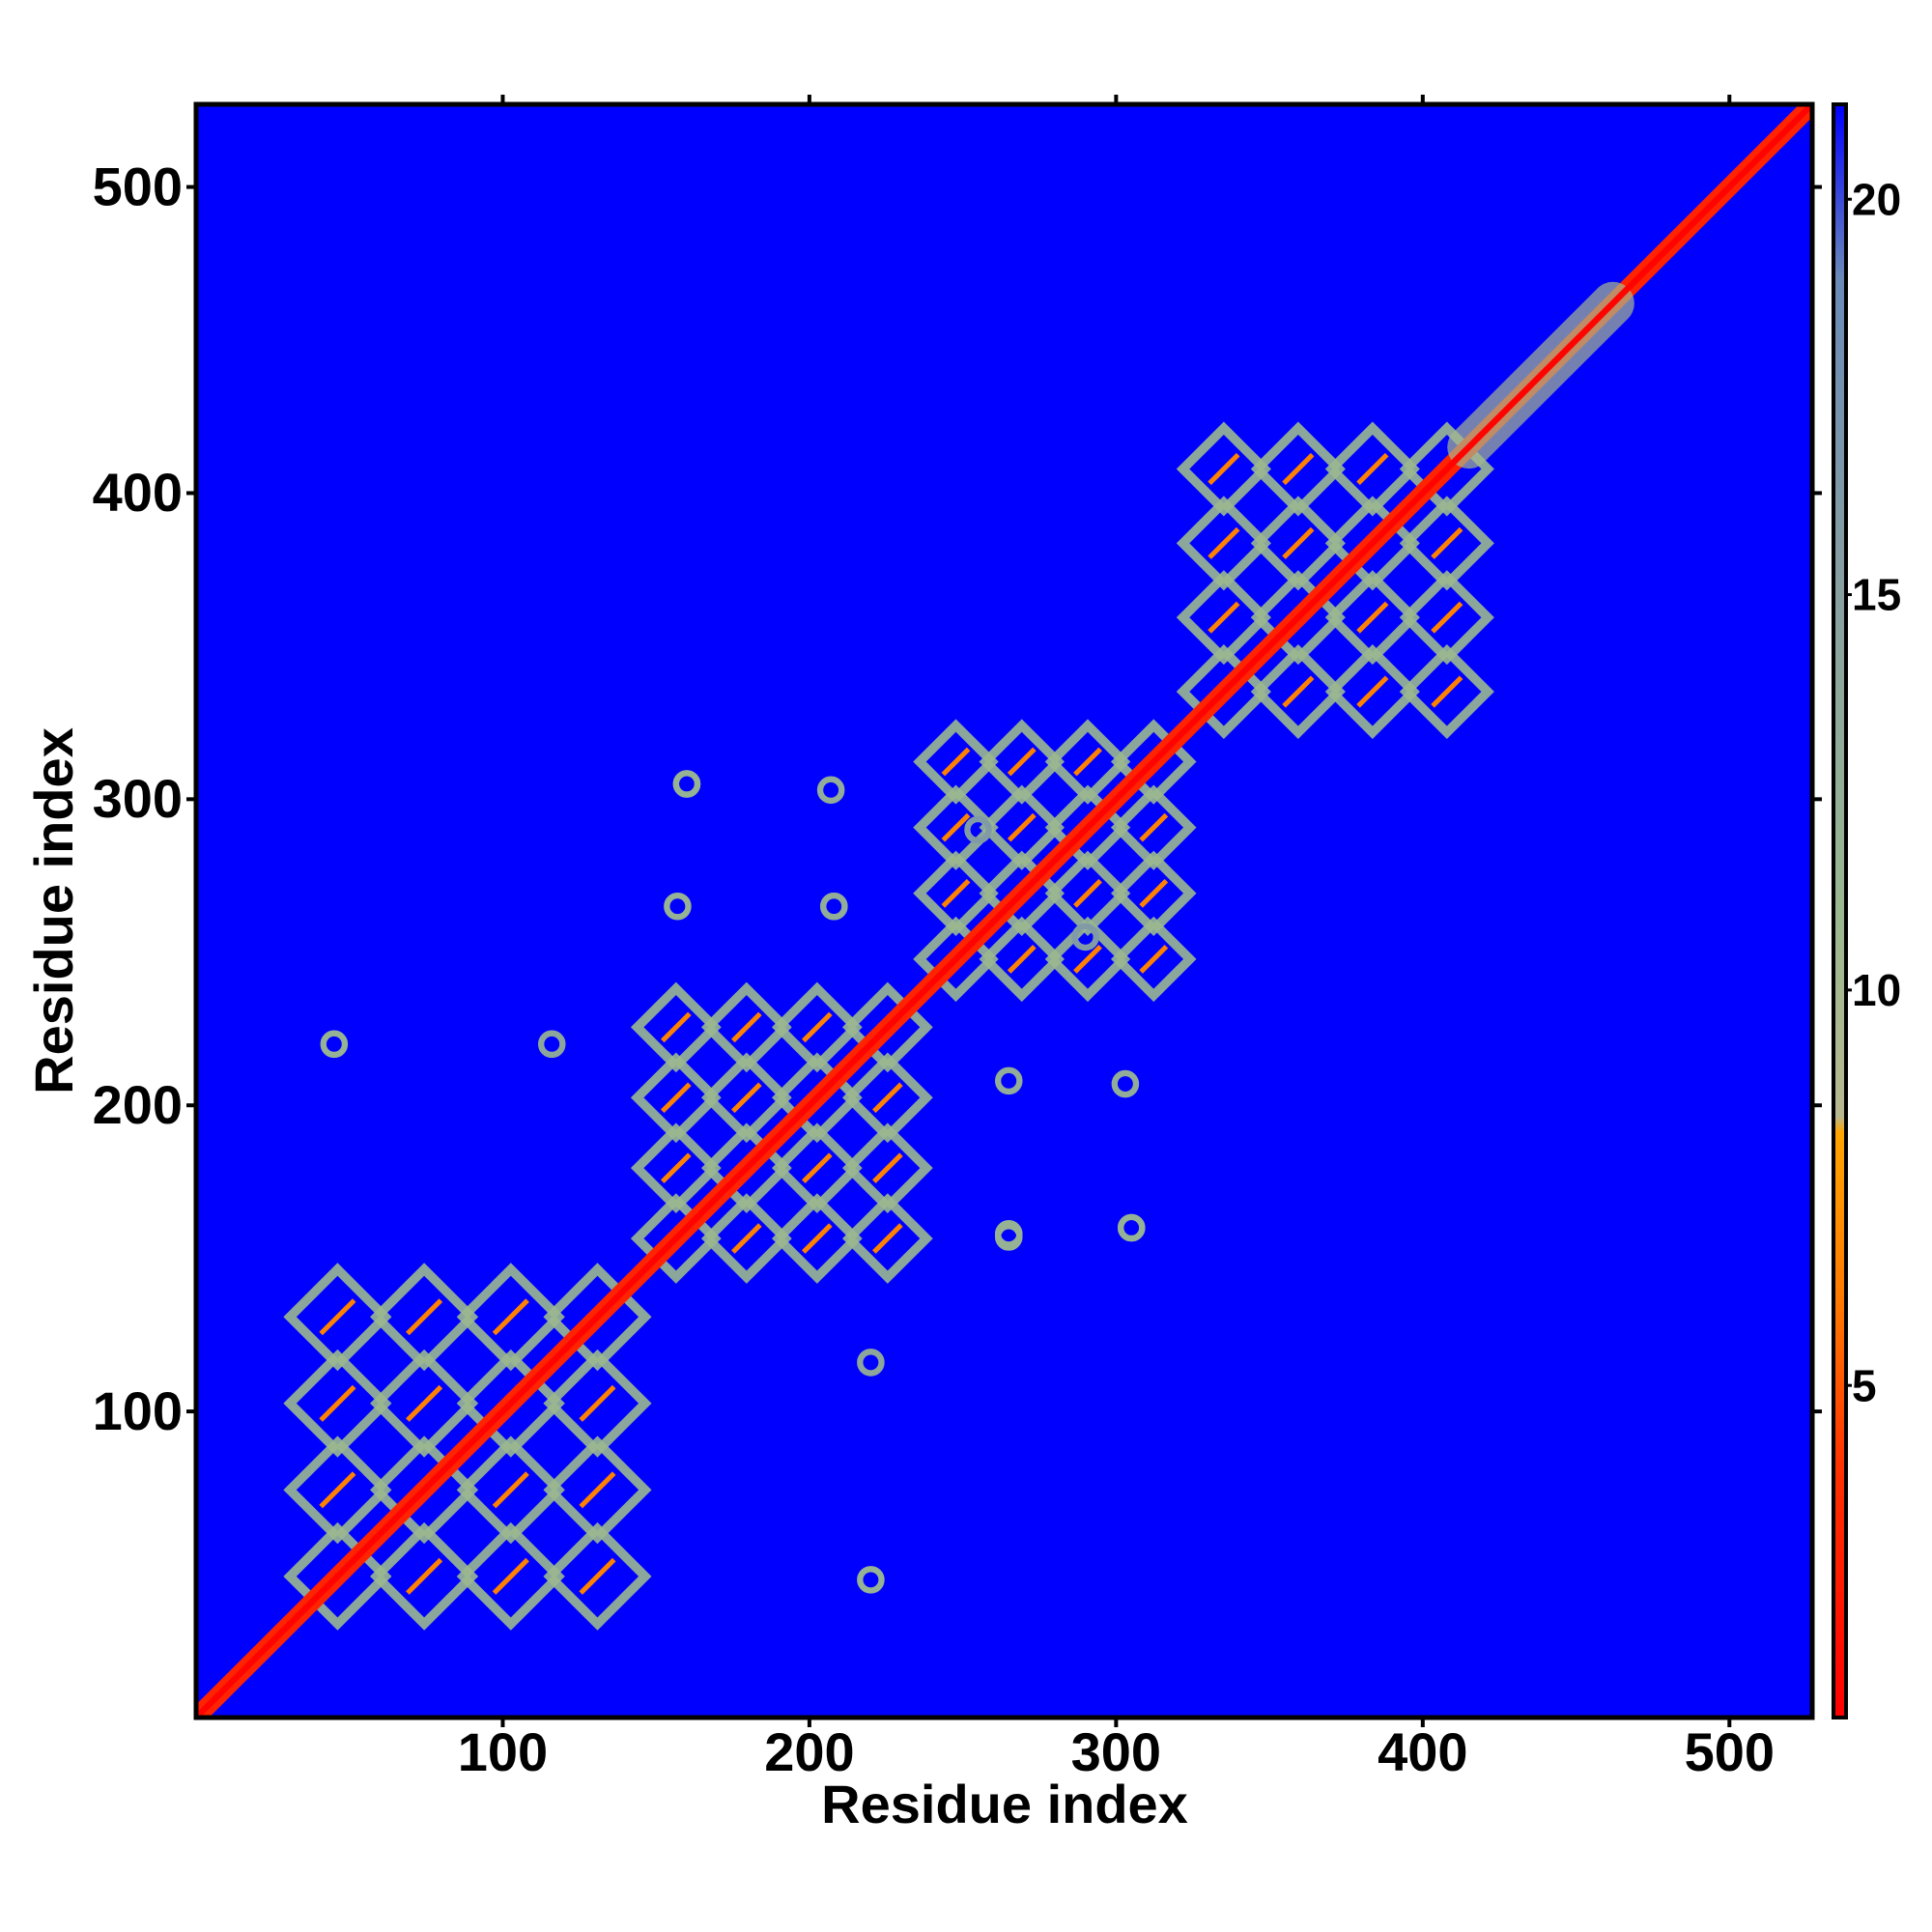 The image size is (1932, 1932). I want to click on x-tick-label: 100, so click(503, 1751).